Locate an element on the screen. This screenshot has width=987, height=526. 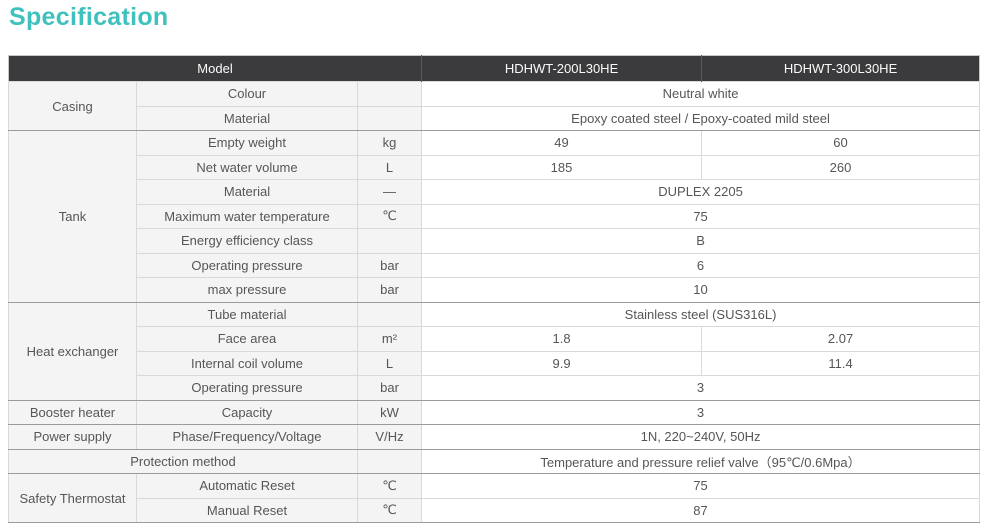
section-casing-cell: Casing is located at coordinates (72, 106).